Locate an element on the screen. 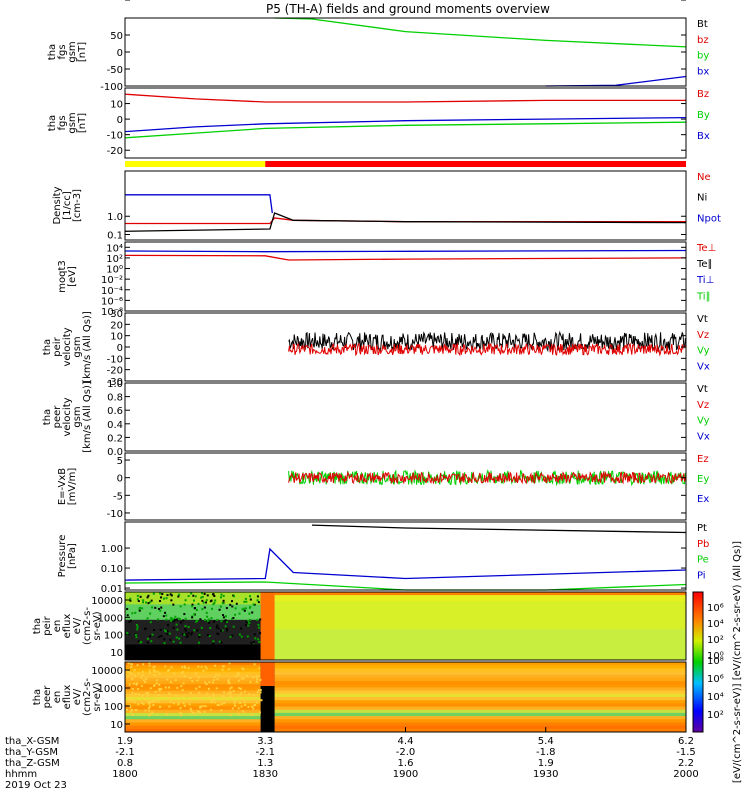  y-tick-label: -20 is located at coordinates (115, 371).